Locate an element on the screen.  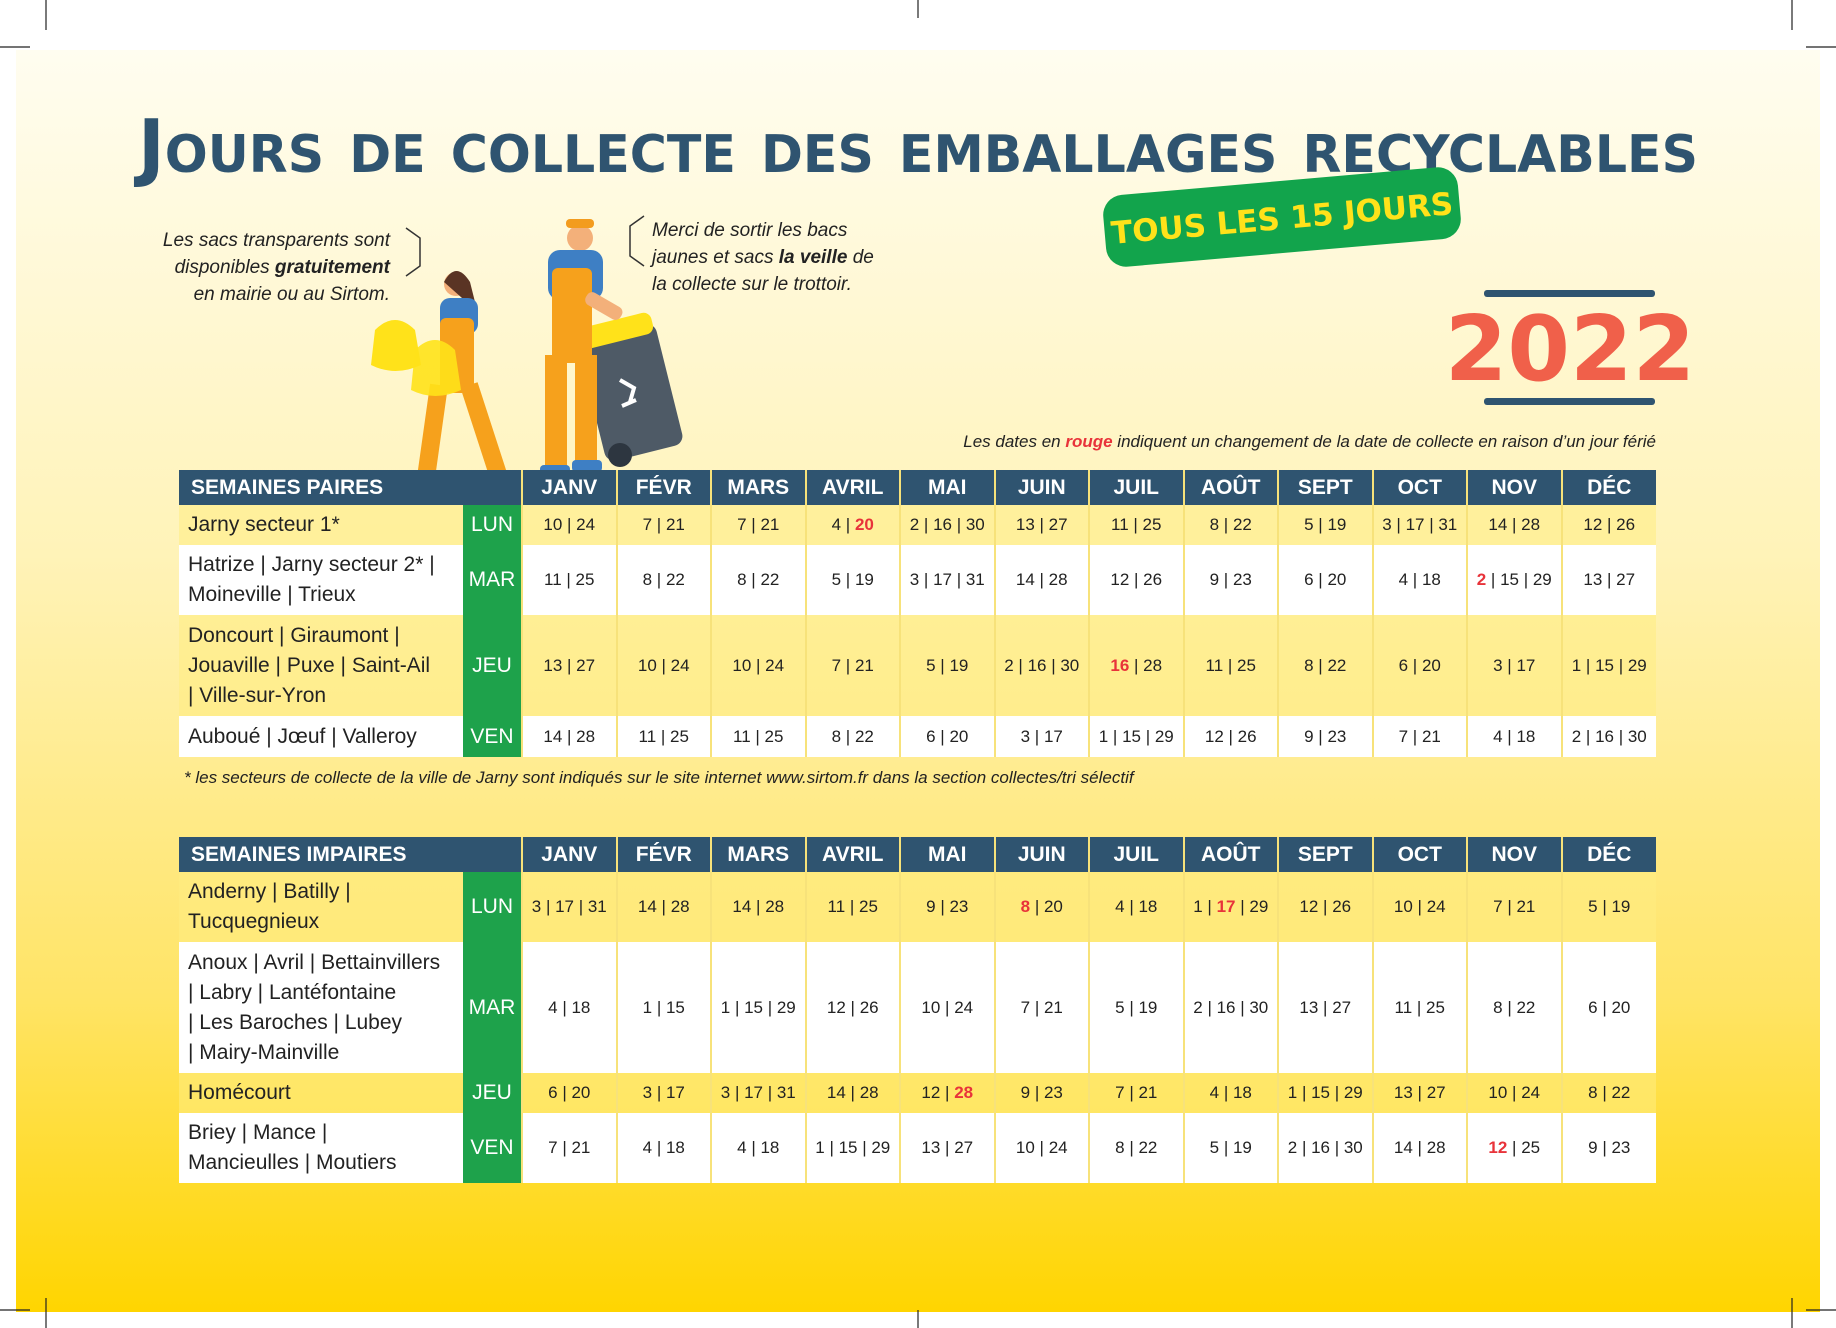
text: 9 | 23 is located at coordinates (1230, 579).